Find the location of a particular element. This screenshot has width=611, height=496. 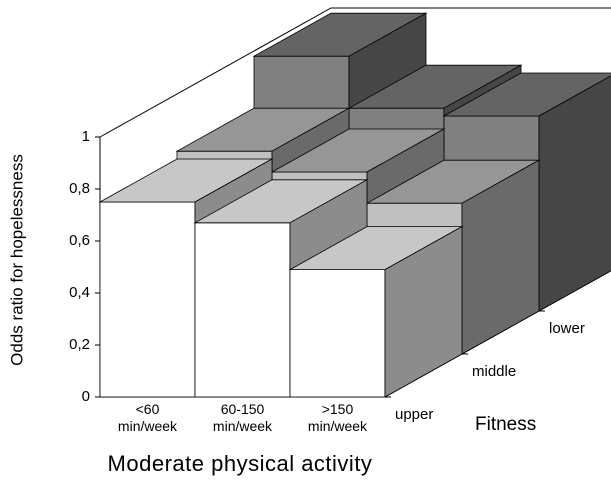

z-axis-title: Fitness is located at coordinates (505, 424).